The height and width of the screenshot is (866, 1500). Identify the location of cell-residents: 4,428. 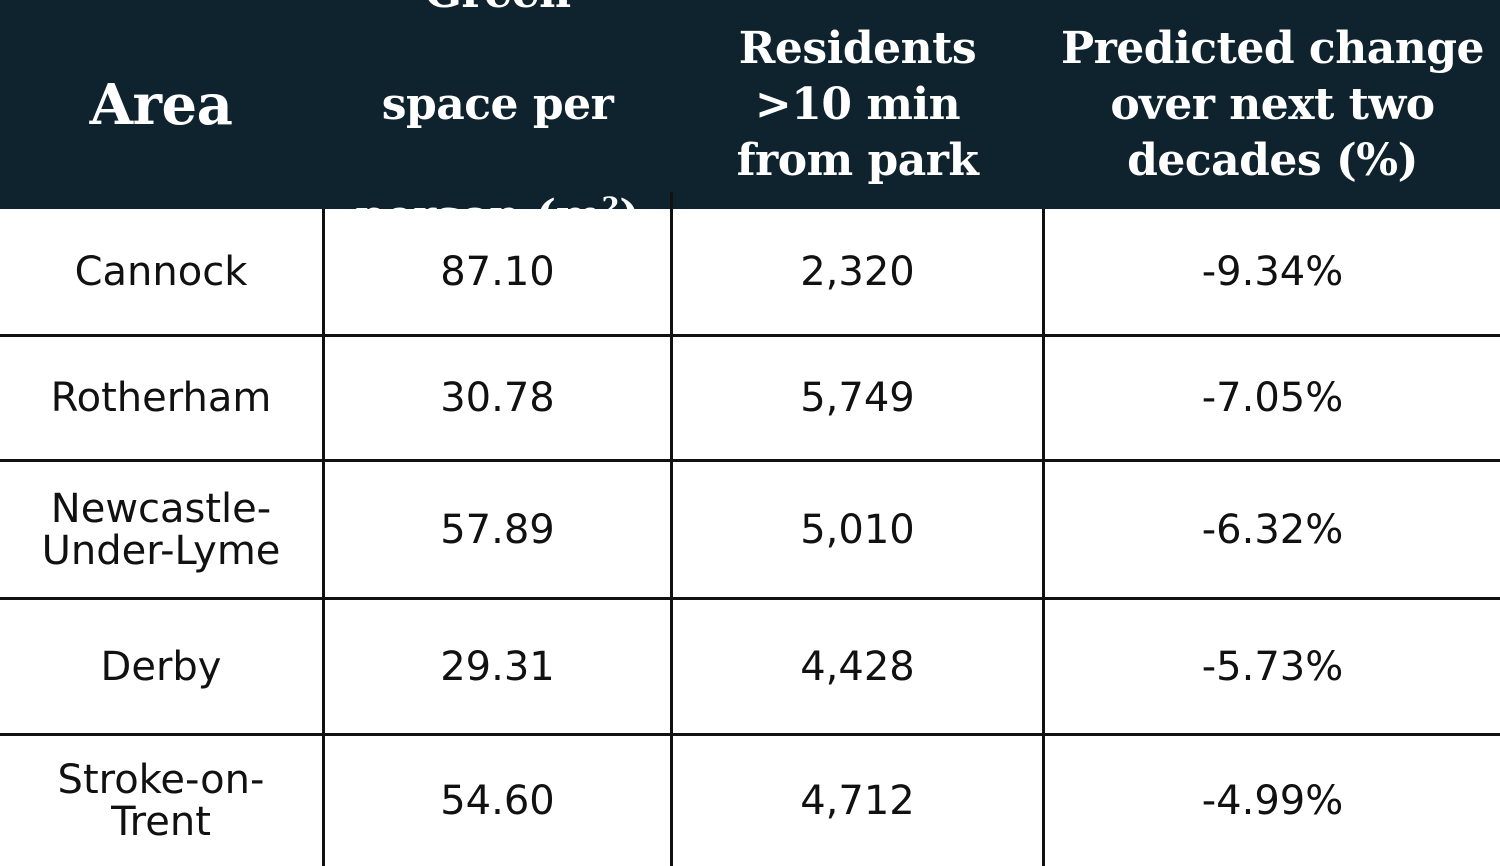
(857, 666).